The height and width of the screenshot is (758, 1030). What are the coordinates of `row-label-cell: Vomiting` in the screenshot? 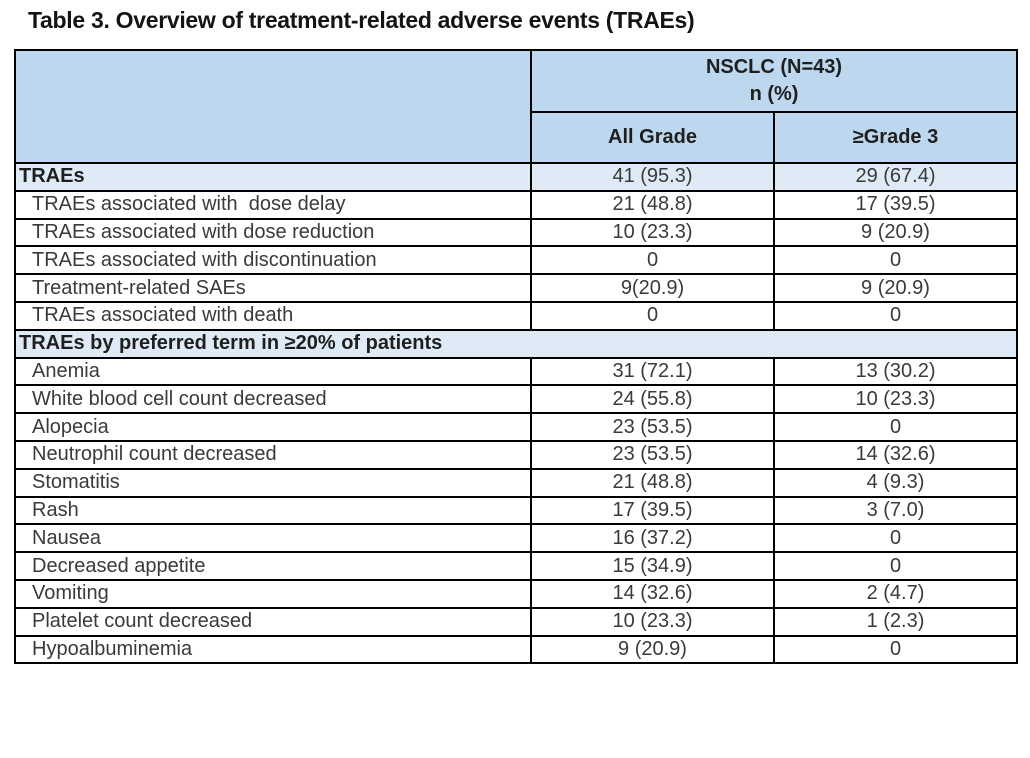 It's located at (273, 593).